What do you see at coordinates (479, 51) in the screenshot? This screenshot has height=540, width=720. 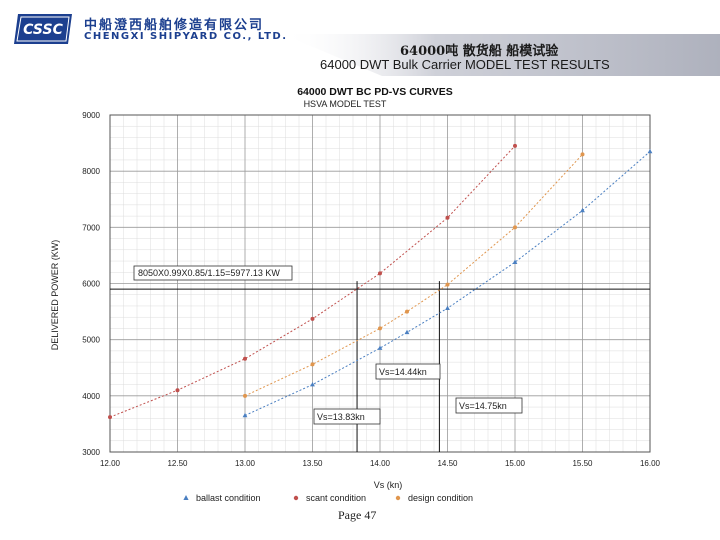 I see `slide-title-cn: 64000吨 散货船 船模试验` at bounding box center [479, 51].